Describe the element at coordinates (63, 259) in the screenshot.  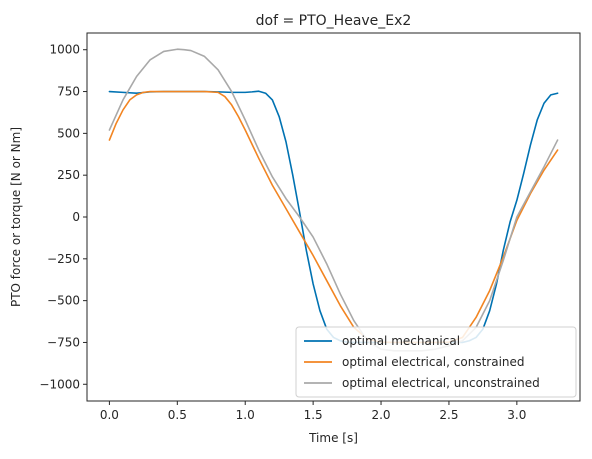
I see `y-tick-label: −250` at that location.